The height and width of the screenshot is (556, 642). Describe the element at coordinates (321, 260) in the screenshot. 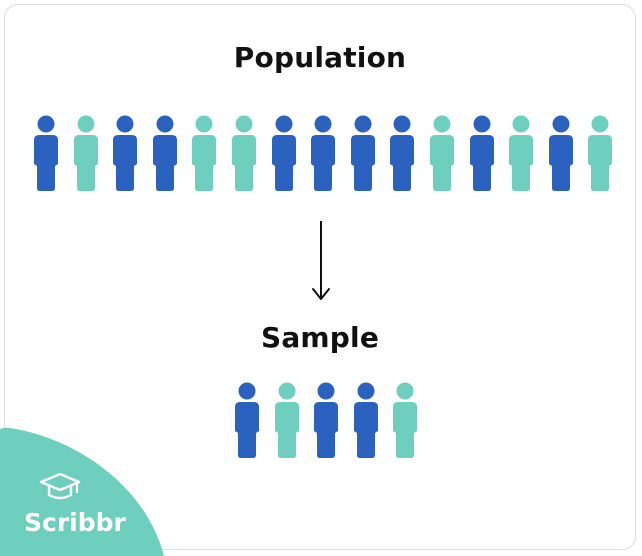

I see `arrow-down-icon` at that location.